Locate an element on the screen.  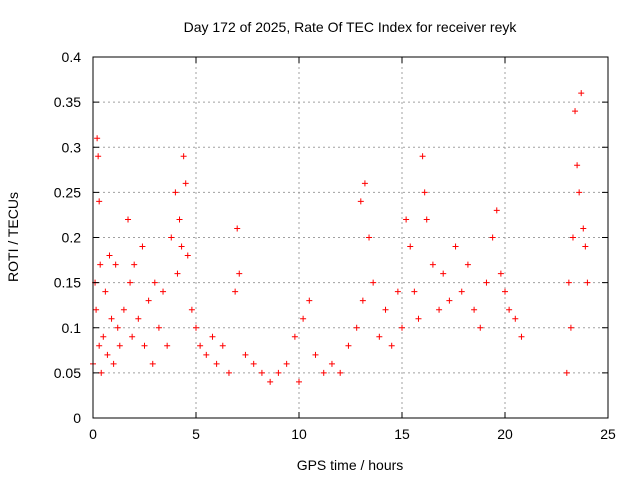
x-tick-label: 10 is located at coordinates (299, 434).